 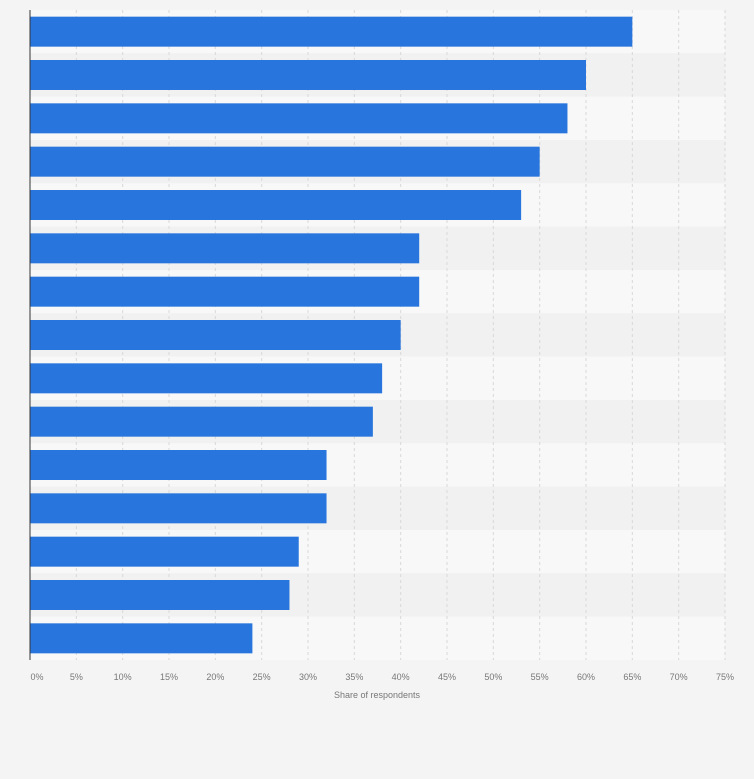 What do you see at coordinates (36, 677) in the screenshot?
I see `x-tick-label: 0%` at bounding box center [36, 677].